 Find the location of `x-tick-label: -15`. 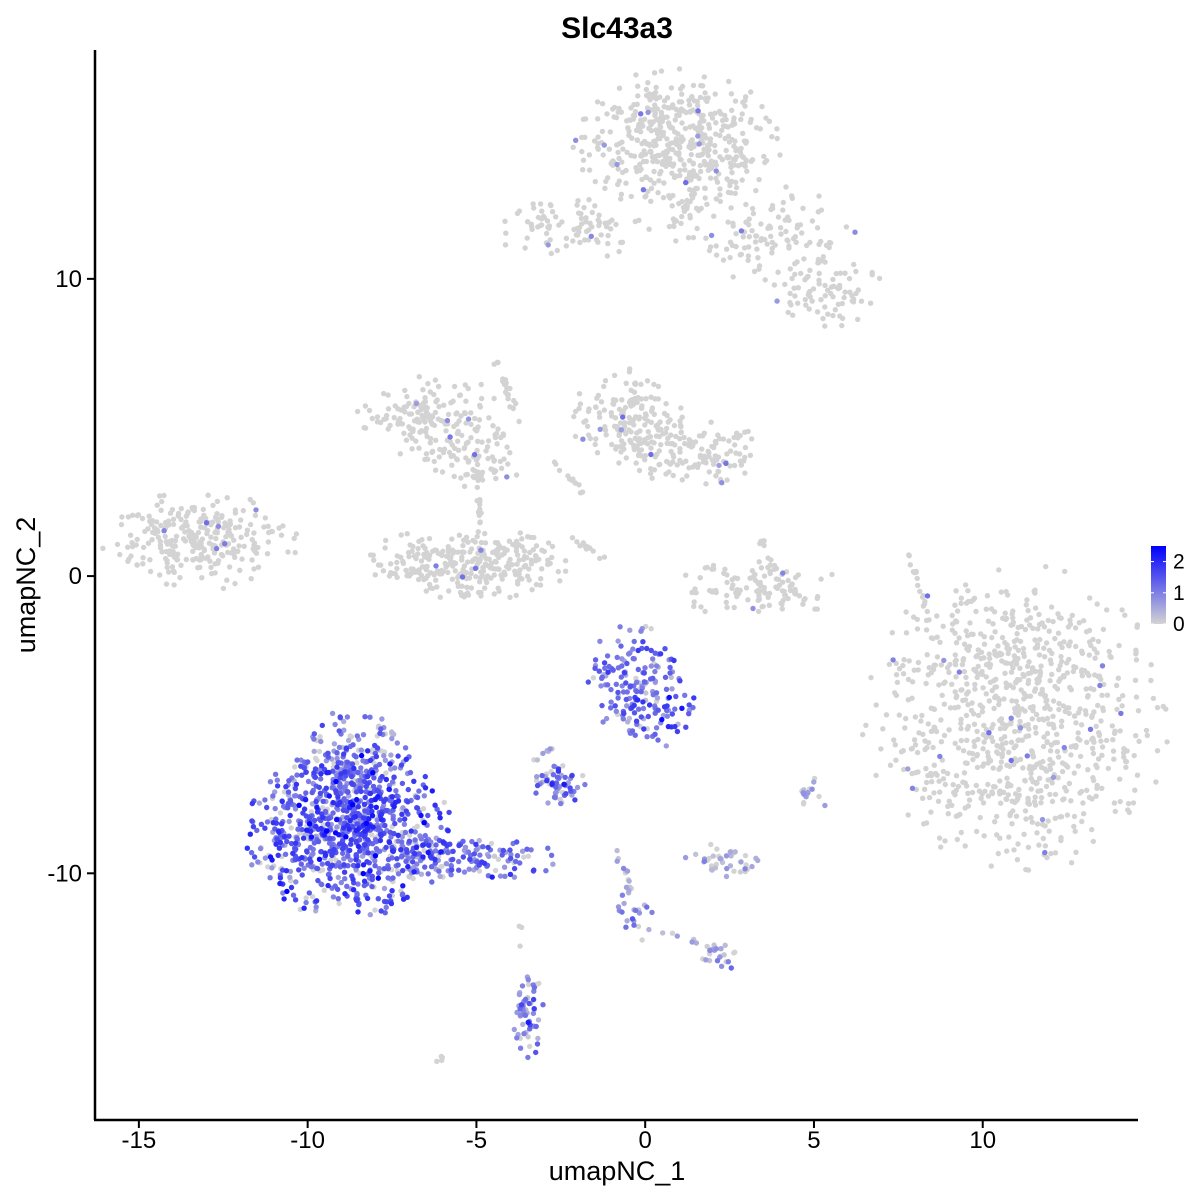

x-tick-label: -15 is located at coordinates (139, 1140).